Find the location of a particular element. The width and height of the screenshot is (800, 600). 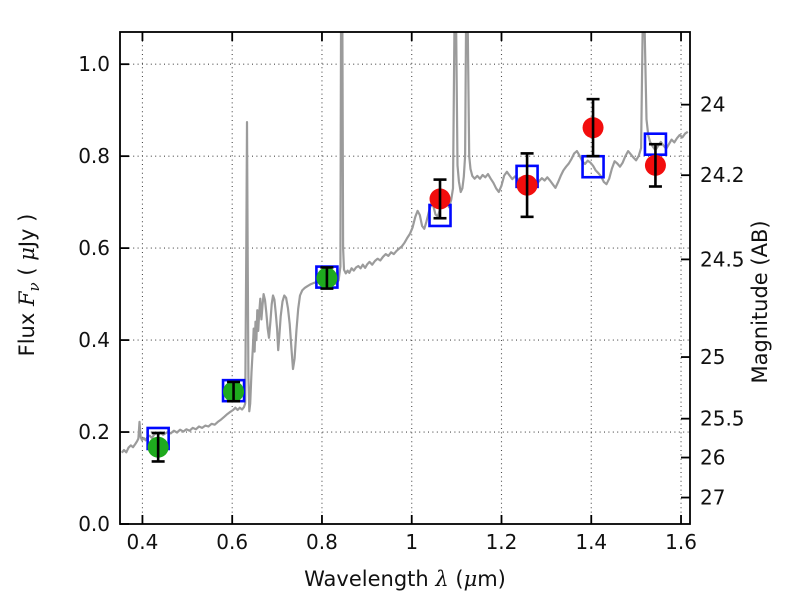

flux-tick-label: 0.8 is located at coordinates (94, 156).